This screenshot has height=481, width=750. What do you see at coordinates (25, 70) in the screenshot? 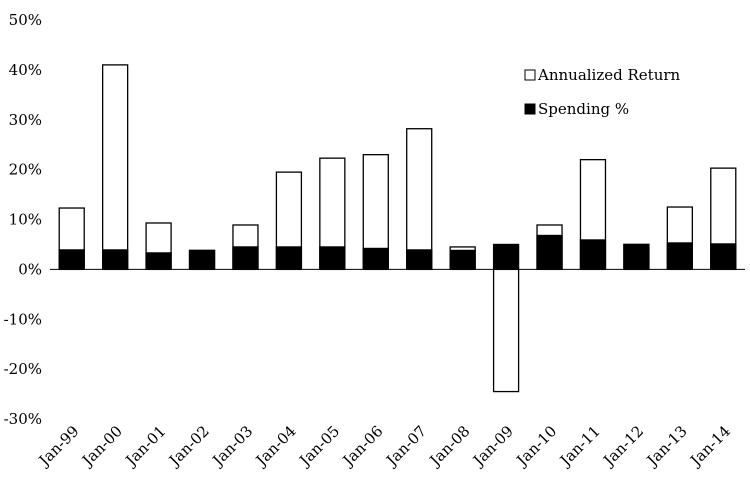
I see `y-tick-label: 40%` at bounding box center [25, 70].